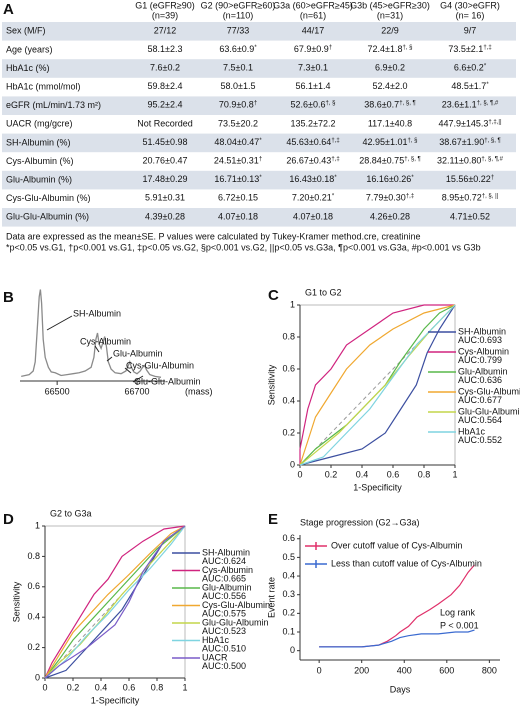 Image resolution: width=520 pixels, height=710 pixels. I want to click on cell-value: 6.72±0.15, so click(238, 198).